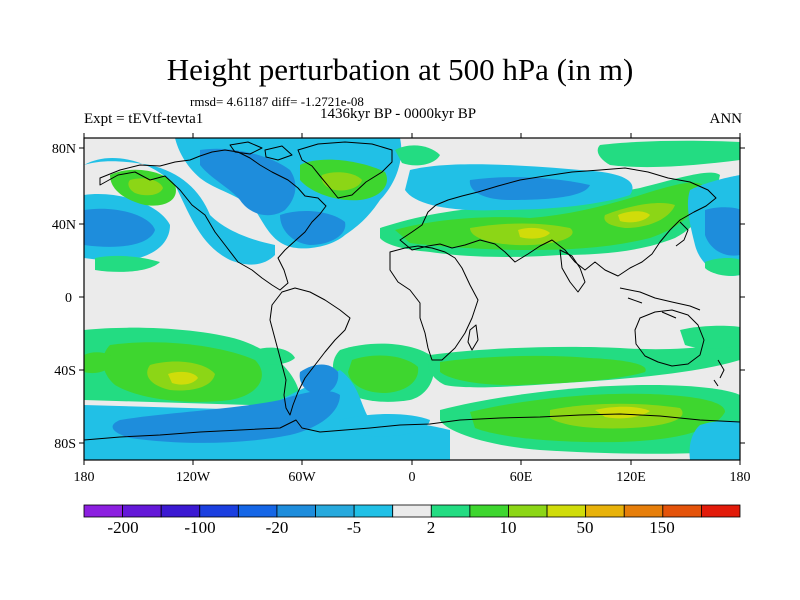  Describe the element at coordinates (719, 373) in the screenshot. I see `coast-new-zealand` at that location.